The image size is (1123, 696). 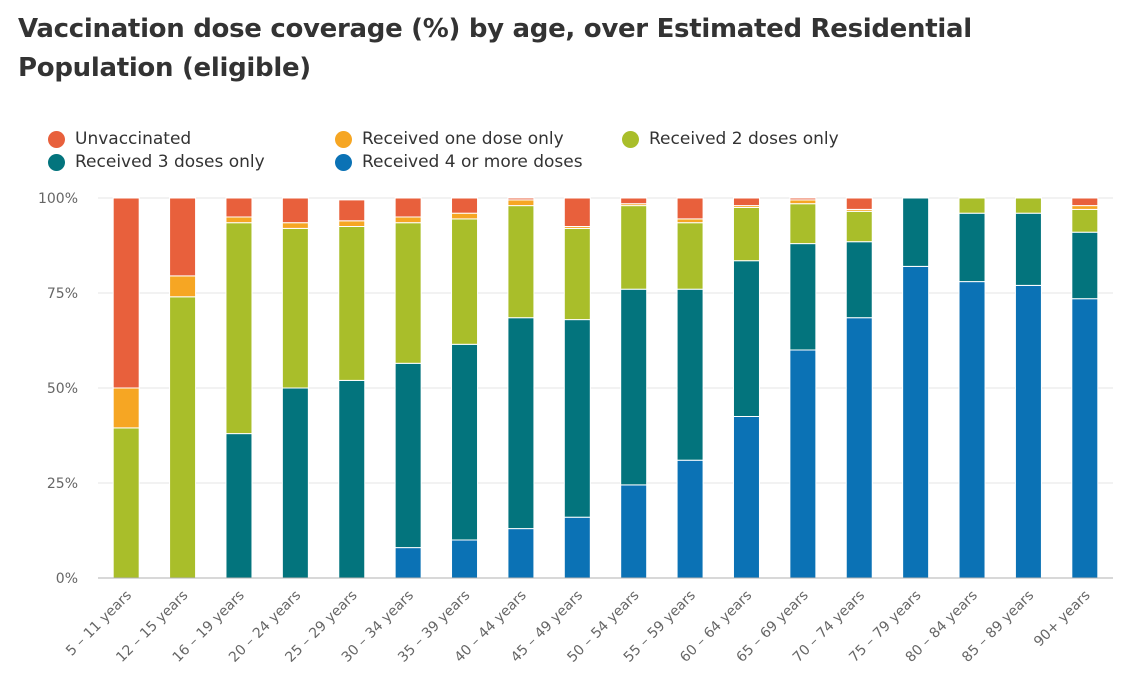 What do you see at coordinates (156, 162) in the screenshot?
I see `legend-item-three-doses: Received 3 doses only` at bounding box center [156, 162].